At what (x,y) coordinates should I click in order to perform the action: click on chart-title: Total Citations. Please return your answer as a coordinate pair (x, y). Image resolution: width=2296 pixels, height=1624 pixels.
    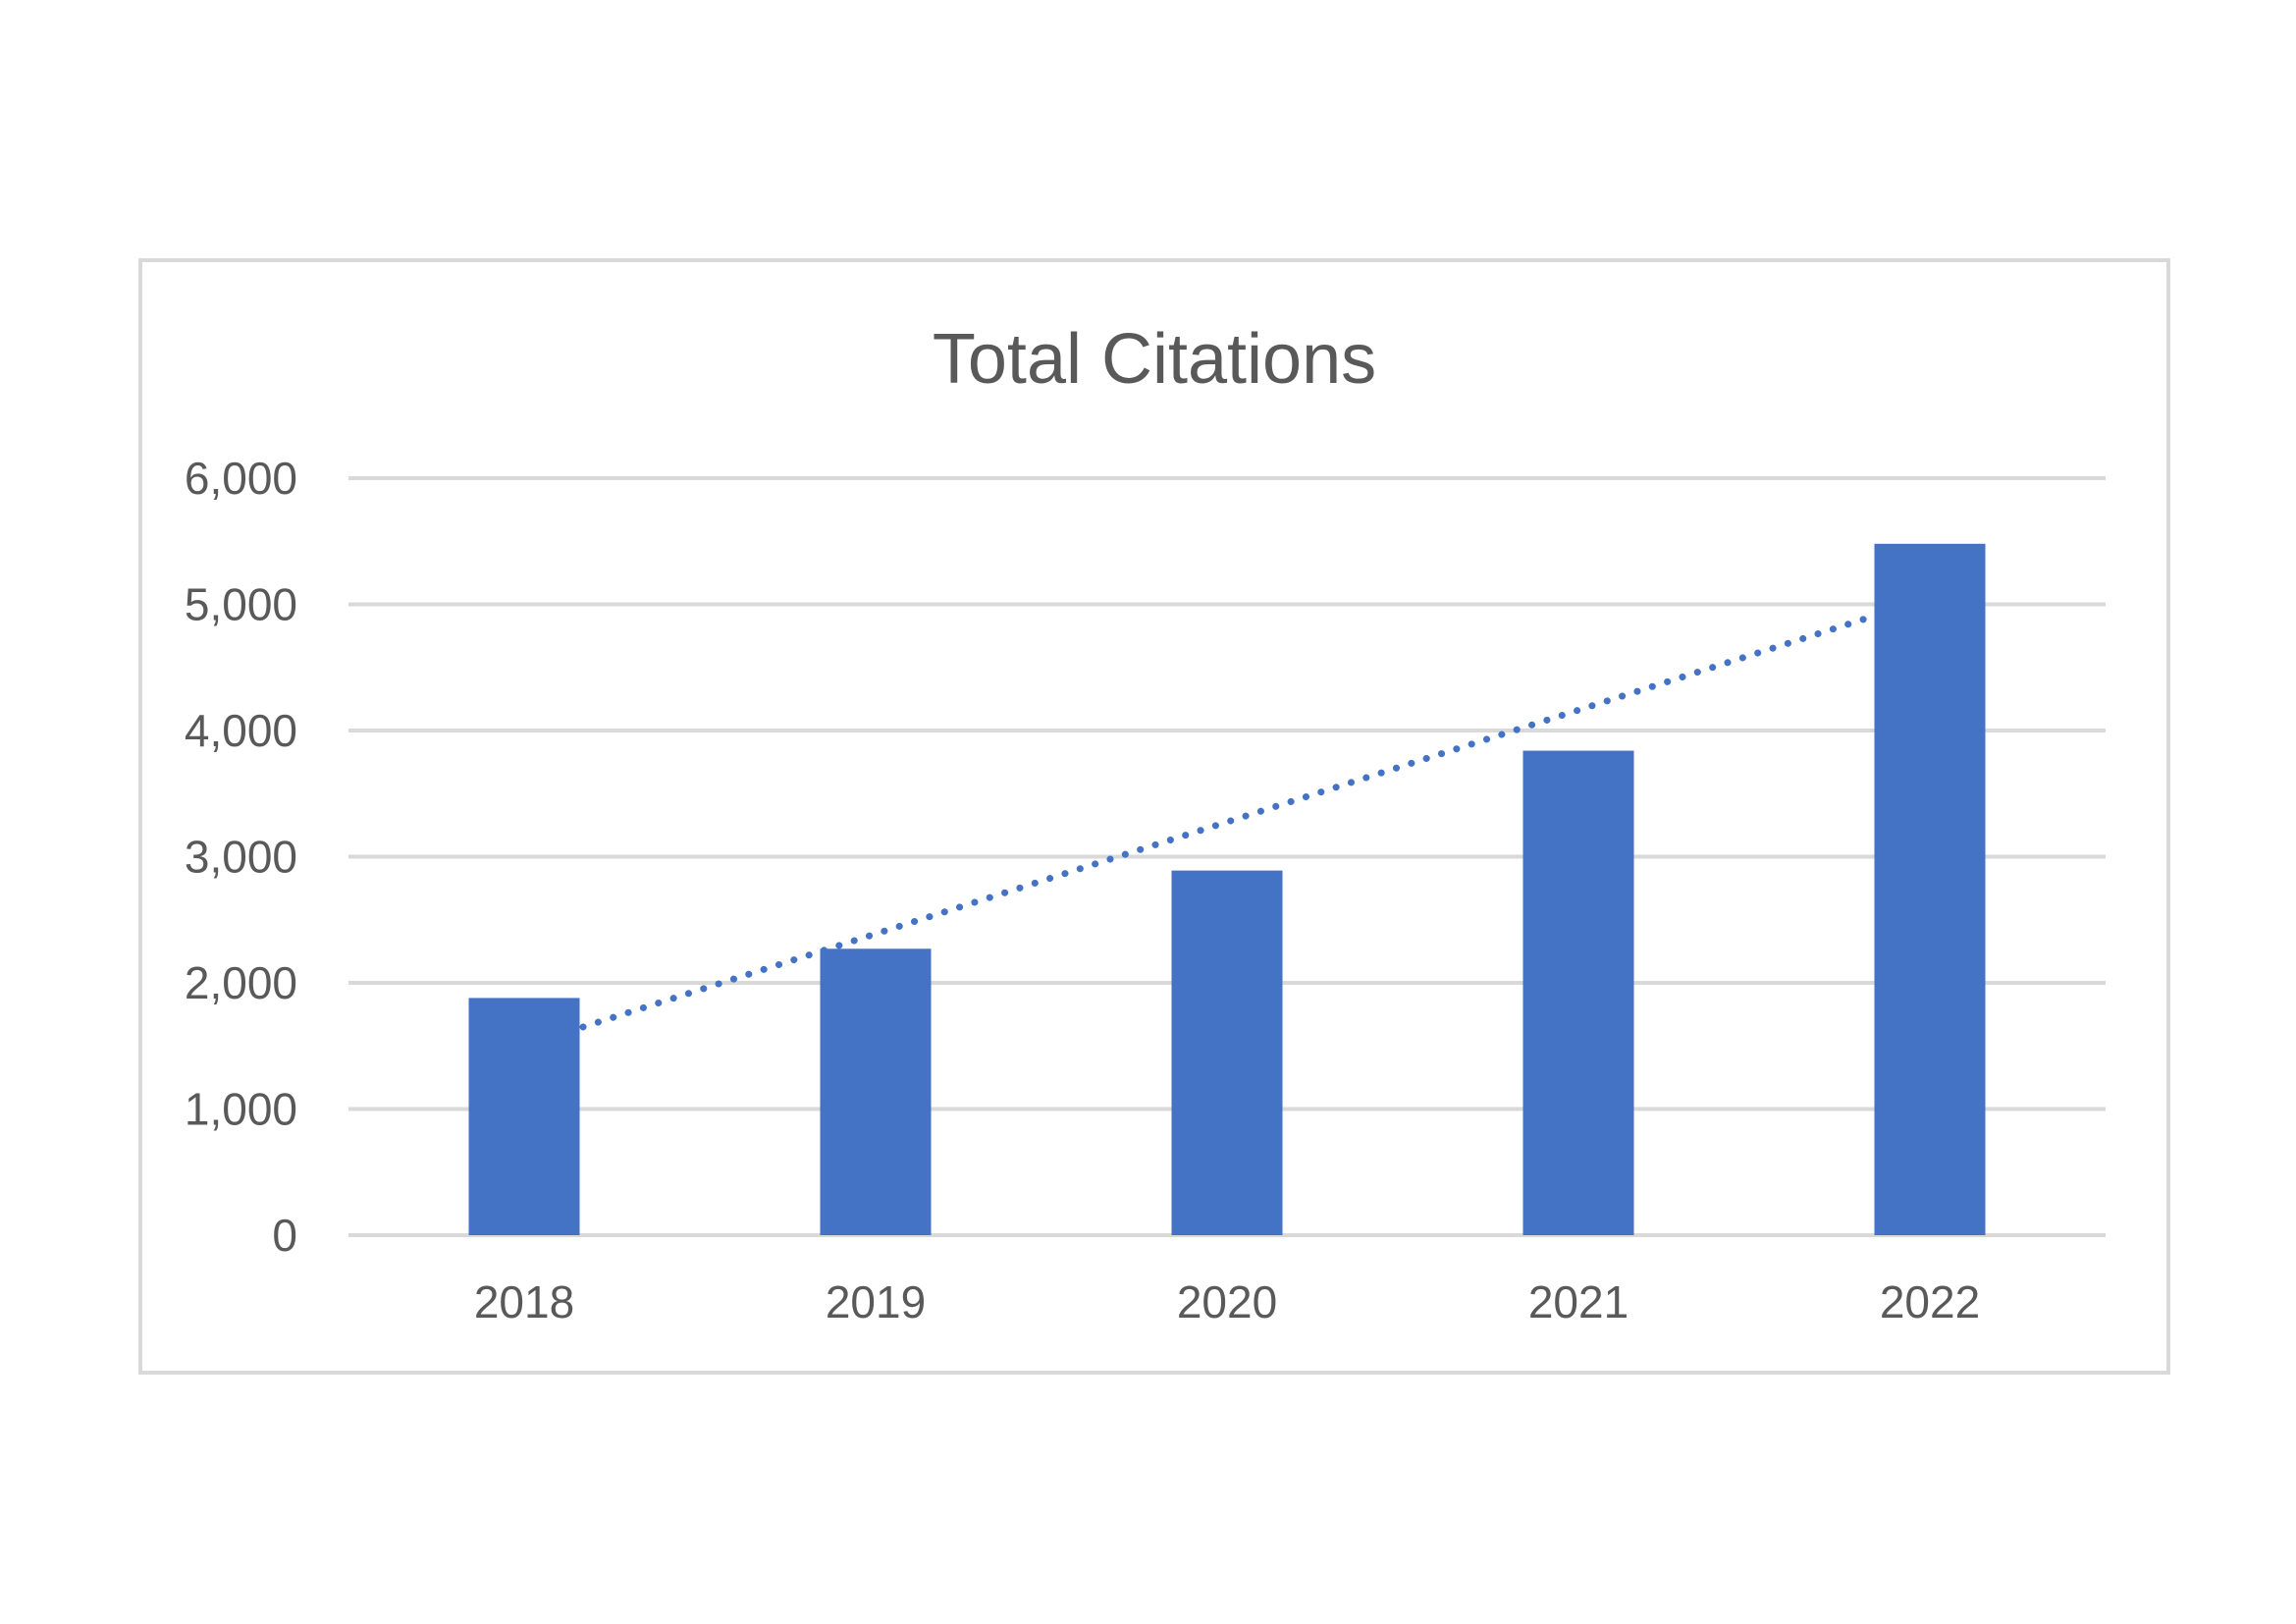
    Looking at the image, I should click on (1154, 359).